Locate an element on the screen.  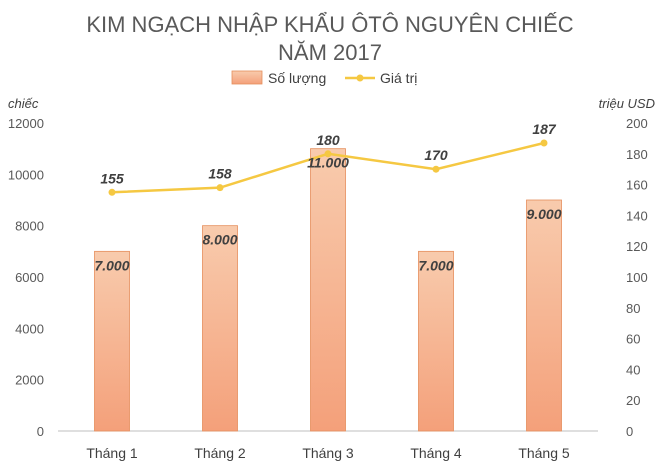
legend-line-marker is located at coordinates (360, 78).